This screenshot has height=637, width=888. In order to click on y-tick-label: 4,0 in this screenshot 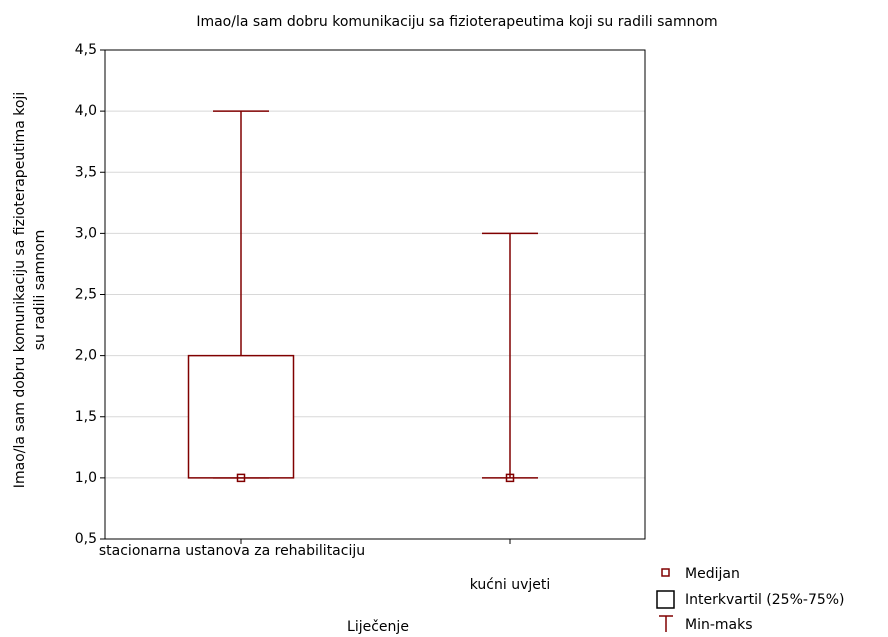, I will do `click(86, 111)`.